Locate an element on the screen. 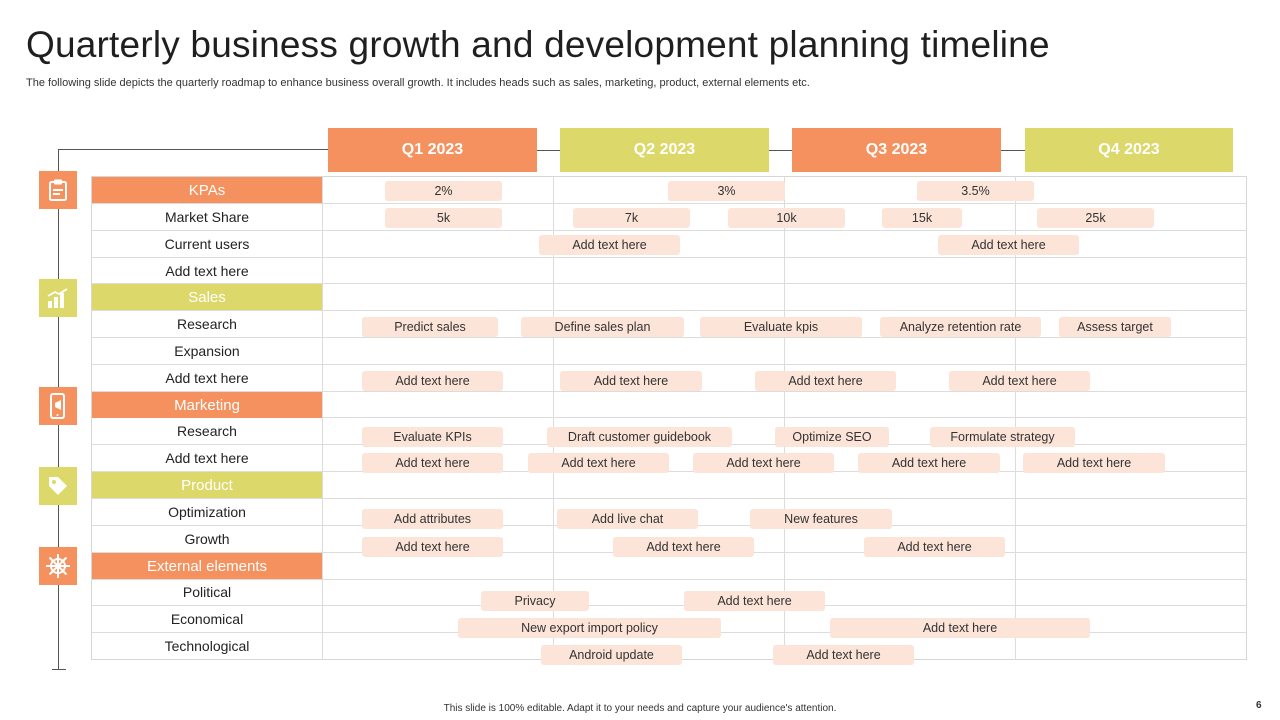 The height and width of the screenshot is (720, 1280). row-label-marketing-add: Add text here is located at coordinates (207, 458).